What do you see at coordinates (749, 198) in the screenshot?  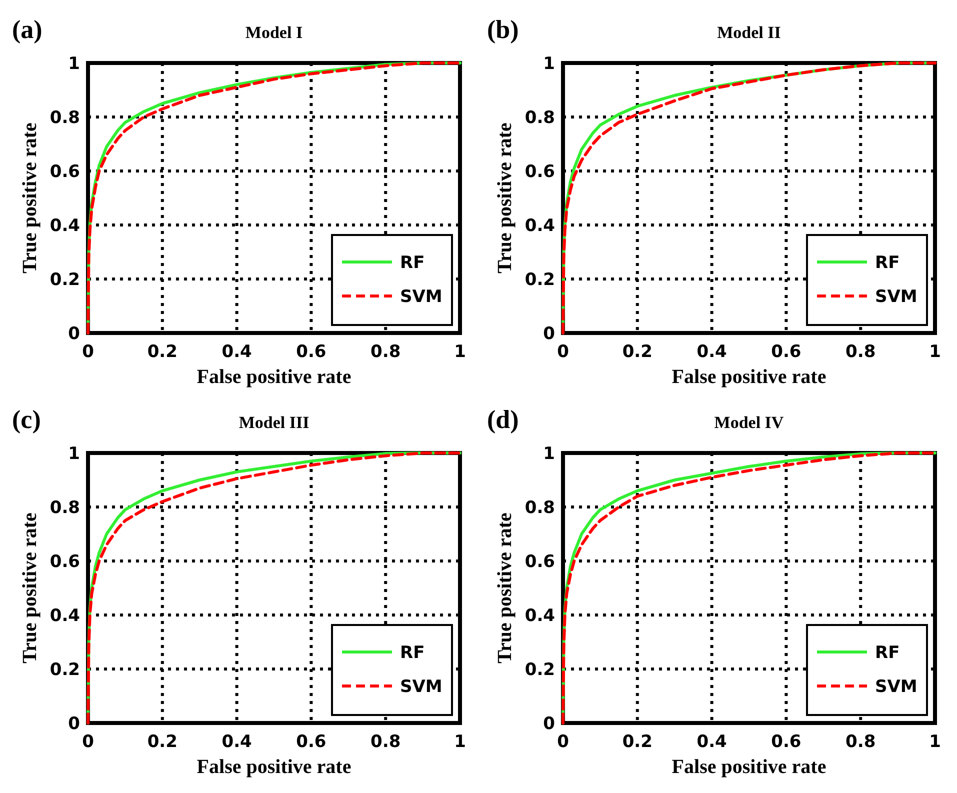 I see `line-series` at bounding box center [749, 198].